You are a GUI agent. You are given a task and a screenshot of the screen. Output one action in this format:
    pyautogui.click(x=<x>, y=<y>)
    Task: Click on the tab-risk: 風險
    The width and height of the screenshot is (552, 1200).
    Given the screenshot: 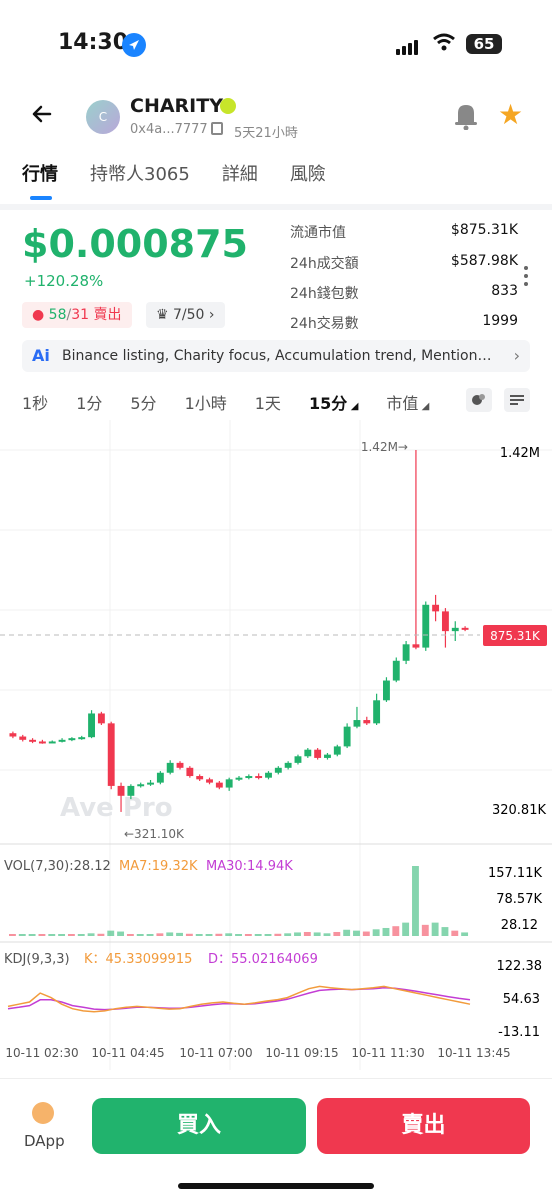 What is the action you would take?
    pyautogui.click(x=307, y=174)
    